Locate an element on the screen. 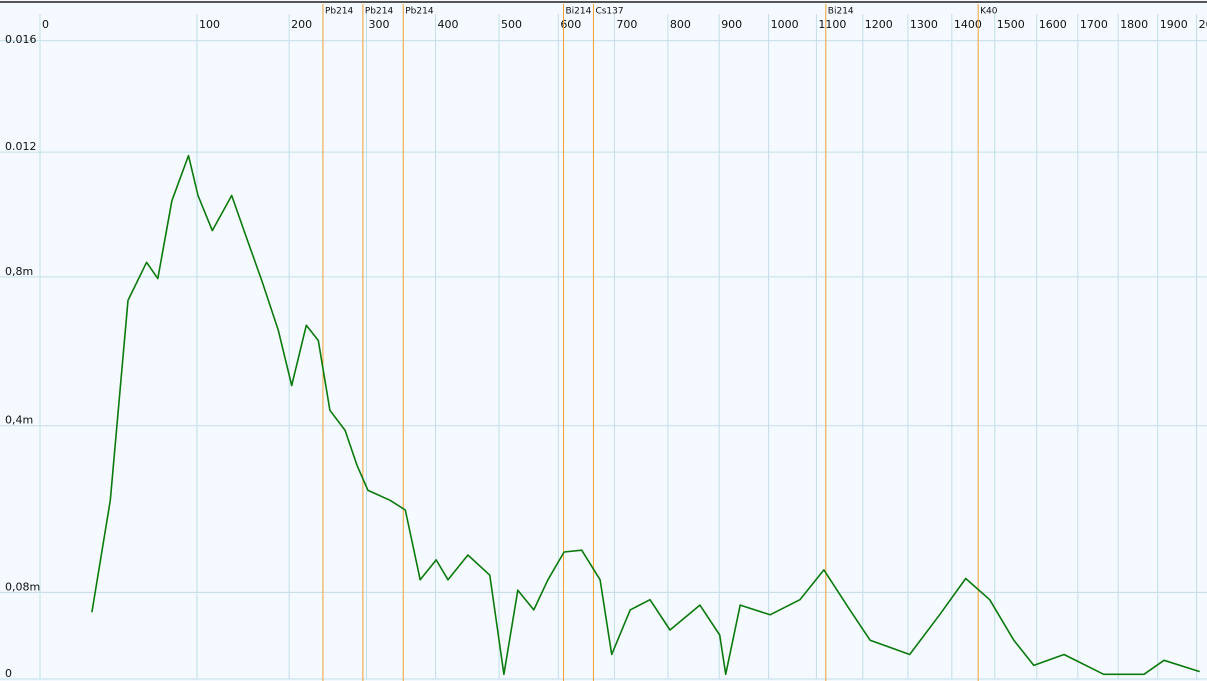  x-tick-label: 500 is located at coordinates (511, 24).